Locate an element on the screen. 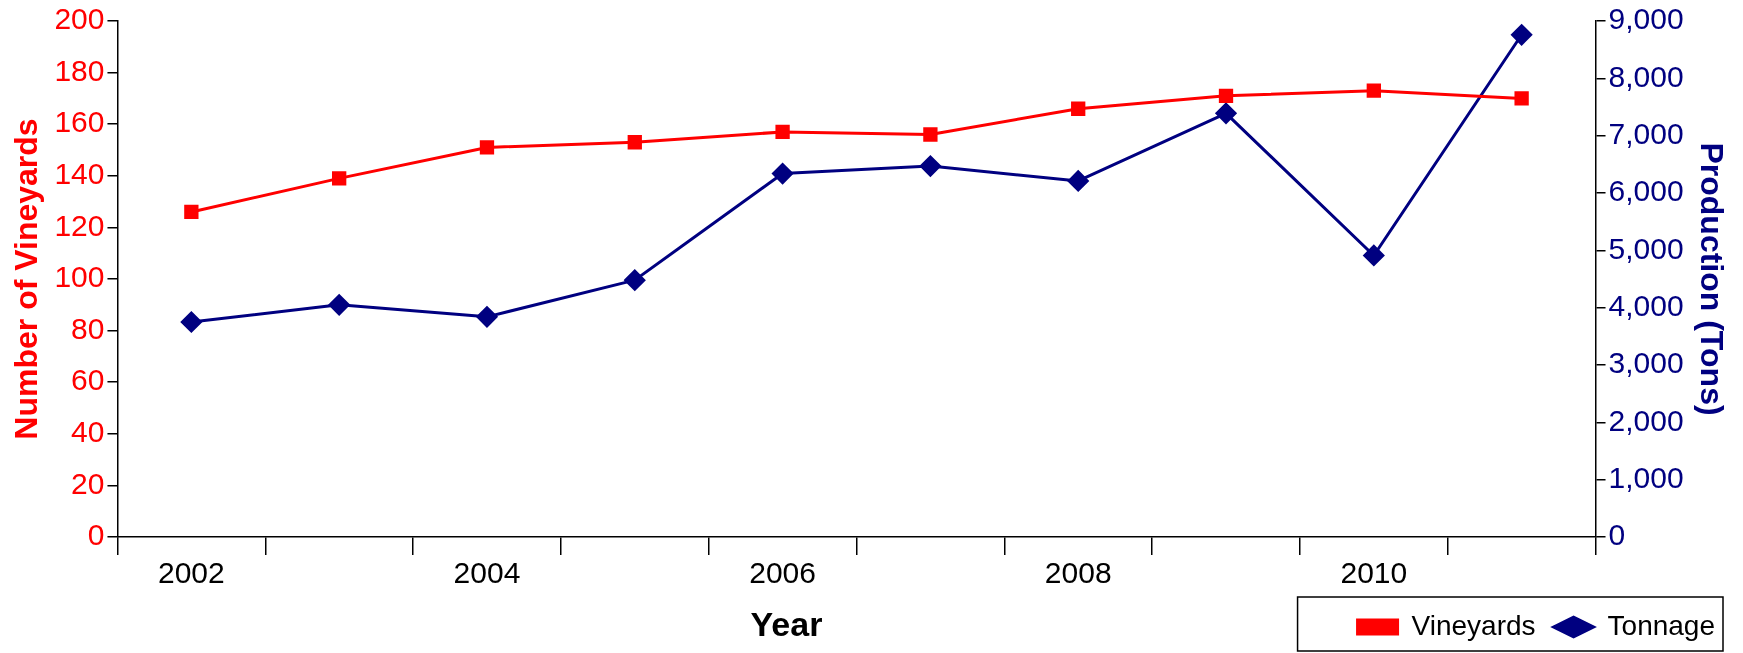 This screenshot has height=653, width=1743. y2-tick-label: 1,000 is located at coordinates (1646, 477).